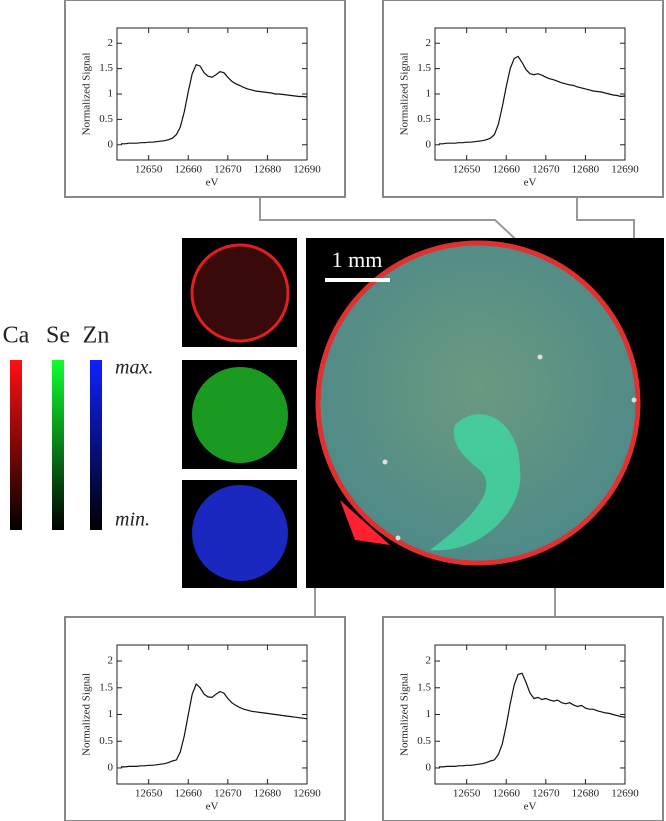  Describe the element at coordinates (475, 482) in the screenshot. I see `se-region` at that location.